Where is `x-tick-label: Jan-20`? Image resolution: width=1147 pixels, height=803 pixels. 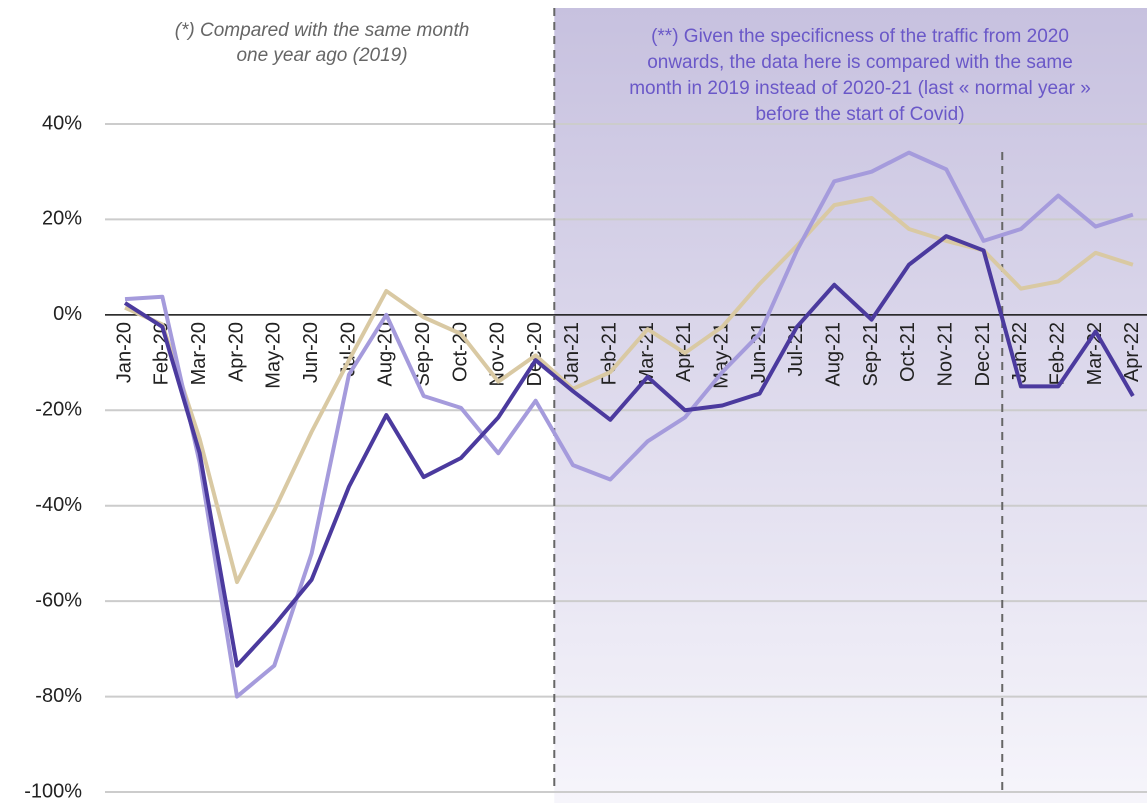
x-tick-label: Jan-20 is located at coordinates (124, 352).